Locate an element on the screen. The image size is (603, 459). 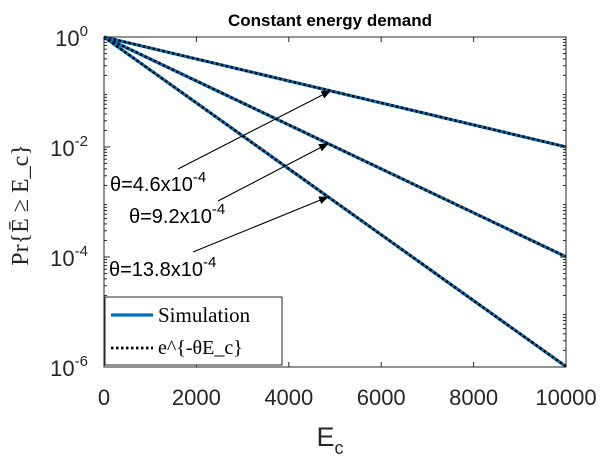
legend: Simulation e^{-θE_c} is located at coordinates (193, 331).